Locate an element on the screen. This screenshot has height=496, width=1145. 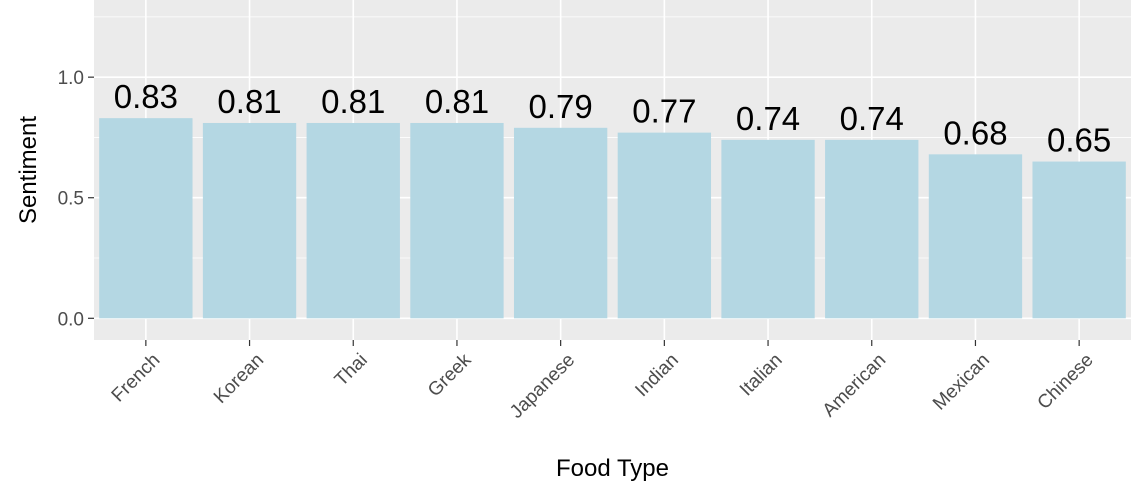
y-tick-label: 0.5 is located at coordinates (71, 199).